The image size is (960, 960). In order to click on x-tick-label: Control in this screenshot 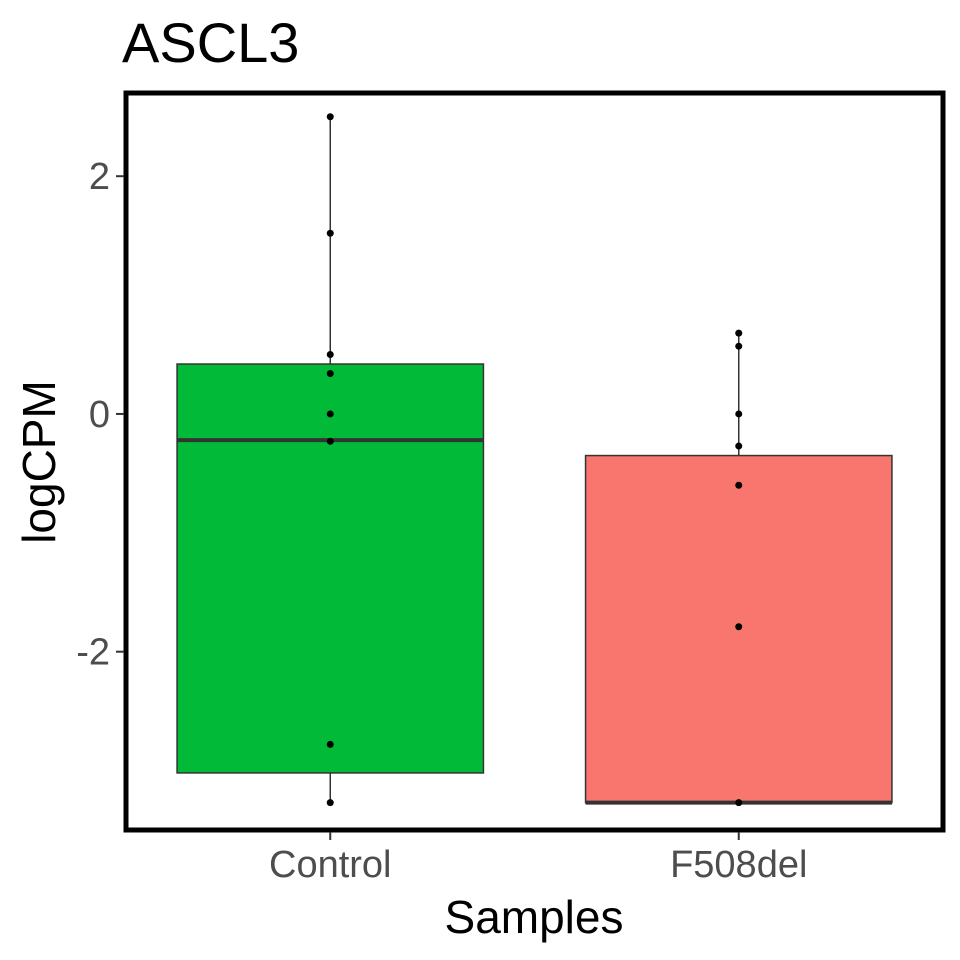, I will do `click(330, 865)`.